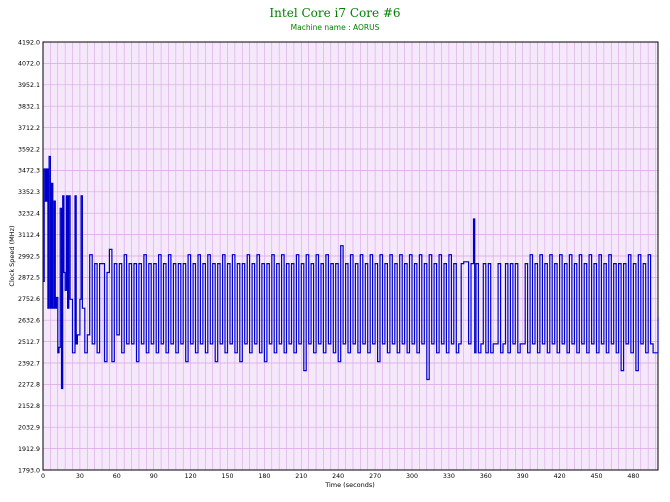 This screenshot has width=670, height=502. I want to click on x-tick-label: 180, so click(264, 476).